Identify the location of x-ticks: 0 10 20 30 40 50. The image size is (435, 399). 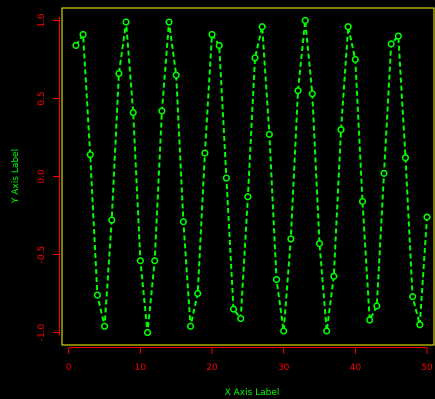
(249, 360).